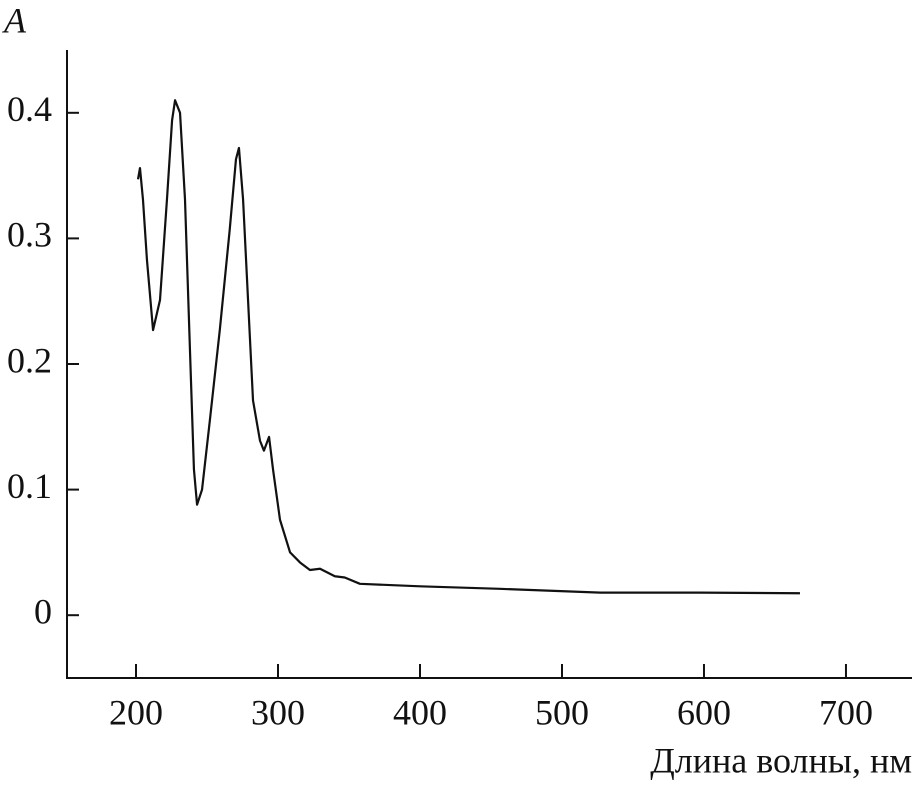 The width and height of the screenshot is (914, 787). Describe the element at coordinates (43, 611) in the screenshot. I see `y-tick-label: 0` at that location.